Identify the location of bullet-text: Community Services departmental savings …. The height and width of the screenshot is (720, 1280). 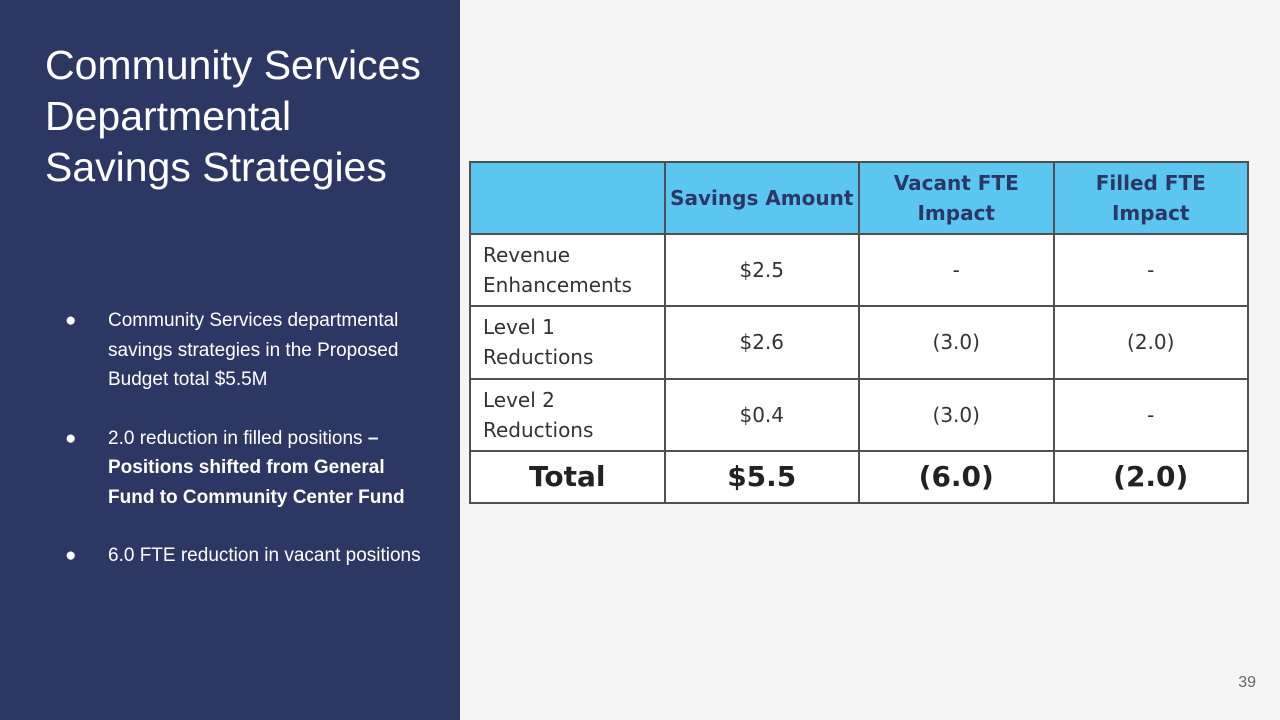
(253, 350).